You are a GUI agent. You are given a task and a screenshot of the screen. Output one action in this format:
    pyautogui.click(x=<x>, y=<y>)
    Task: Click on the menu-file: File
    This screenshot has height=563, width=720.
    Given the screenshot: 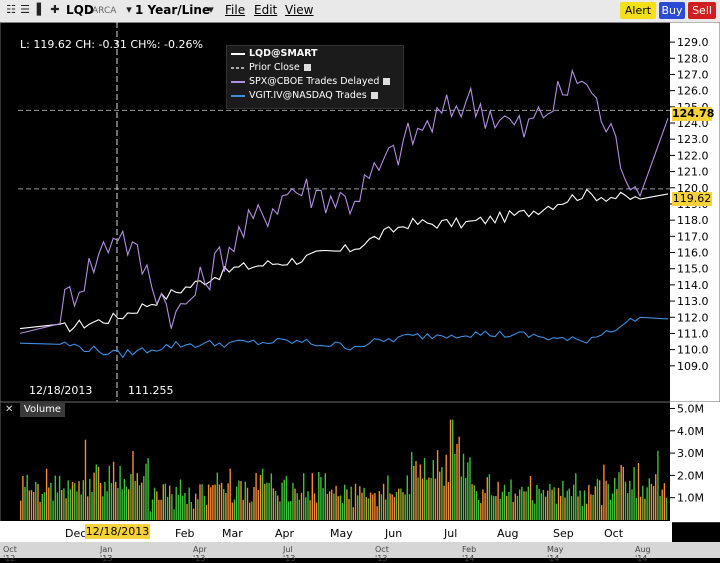 What is the action you would take?
    pyautogui.click(x=235, y=10)
    